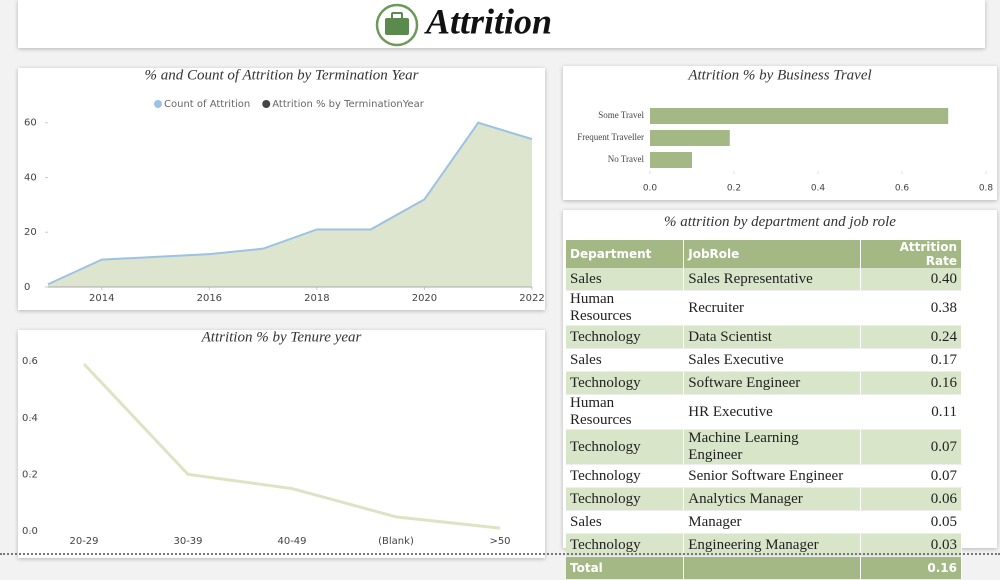 The width and height of the screenshot is (1000, 580). Describe the element at coordinates (625, 254) in the screenshot. I see `column-header: Department` at that location.